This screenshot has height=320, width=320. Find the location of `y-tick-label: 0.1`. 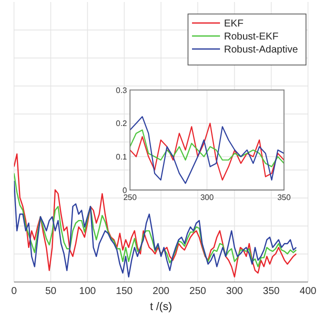

y-tick-label: 0.1 is located at coordinates (122, 157).